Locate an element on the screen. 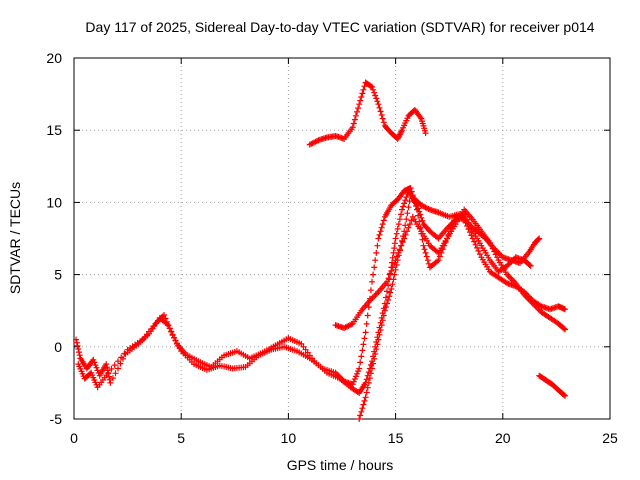 The height and width of the screenshot is (480, 640). x-tick-label: 25 is located at coordinates (610, 438).